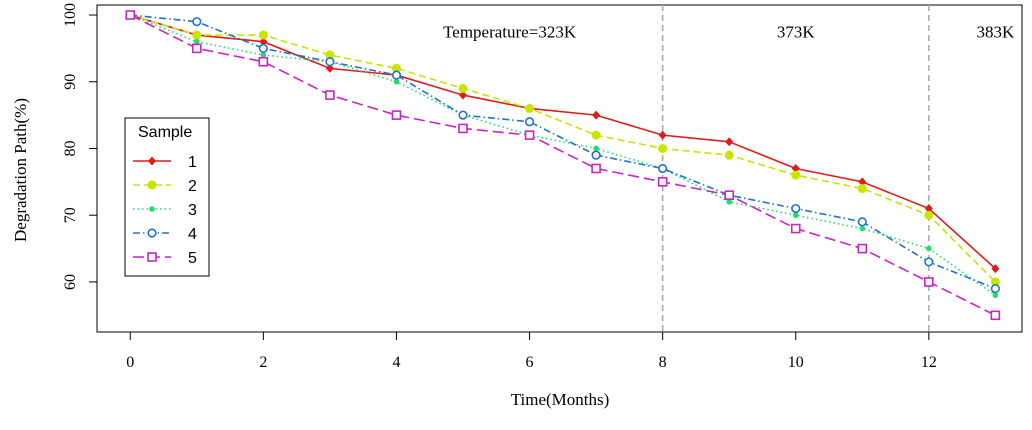  What do you see at coordinates (560, 399) in the screenshot?
I see `x-axis-title: Time(Months)` at bounding box center [560, 399].